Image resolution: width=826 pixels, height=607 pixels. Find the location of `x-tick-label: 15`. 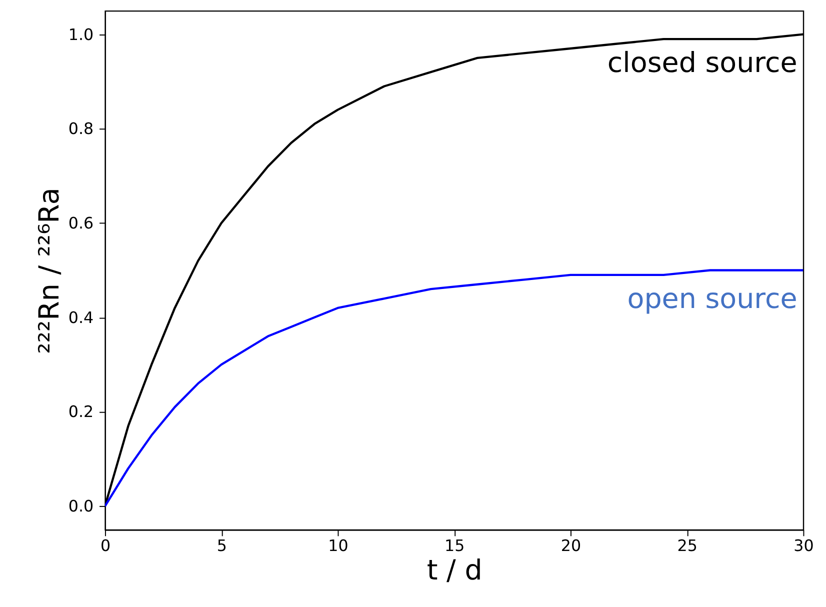

x-tick-label: 15 is located at coordinates (454, 546).